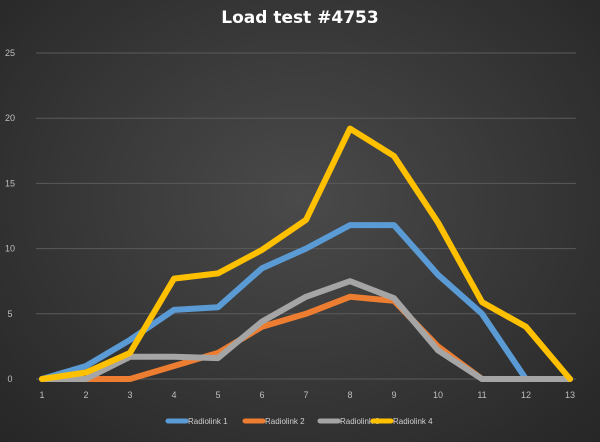 This screenshot has width=600, height=442. I want to click on legend-label: Radiolink 1, so click(208, 421).